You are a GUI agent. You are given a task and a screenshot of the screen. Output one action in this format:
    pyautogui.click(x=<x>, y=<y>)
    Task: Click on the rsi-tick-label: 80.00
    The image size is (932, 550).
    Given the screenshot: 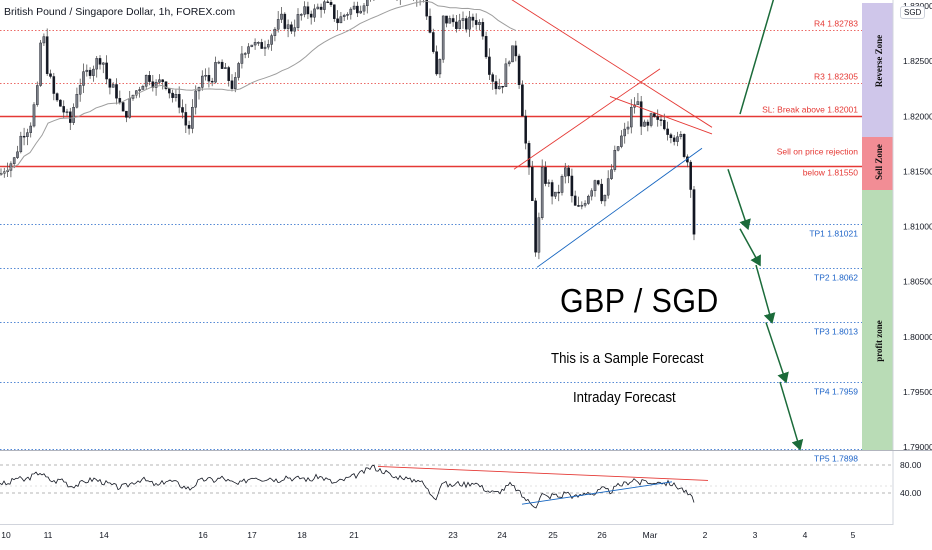 What is the action you would take?
    pyautogui.click(x=911, y=465)
    